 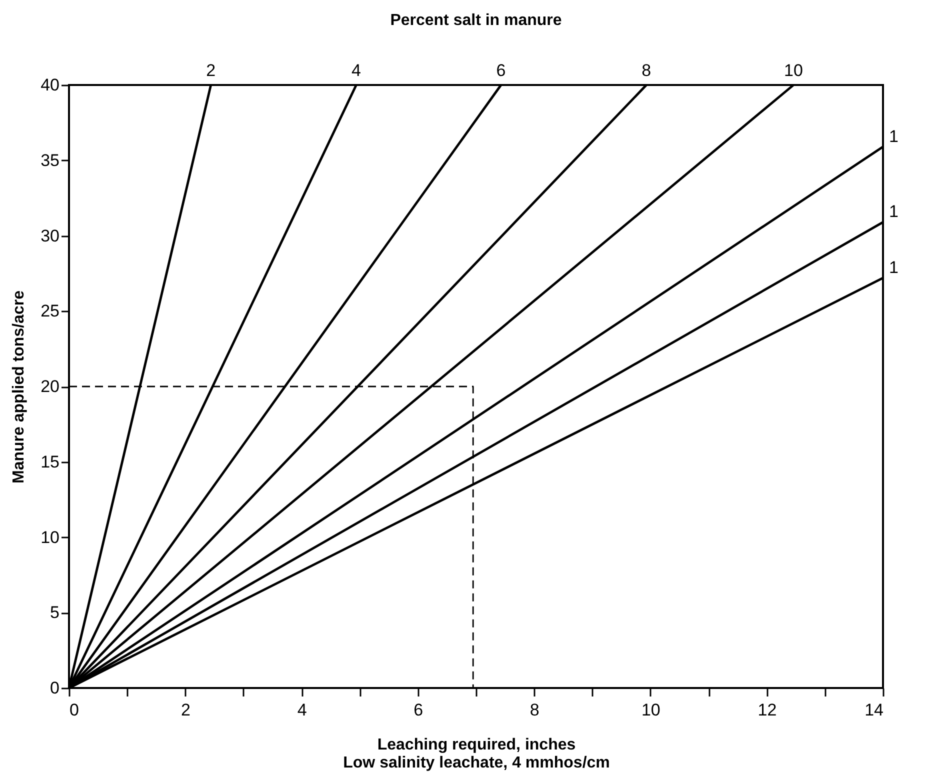 What do you see at coordinates (356, 70) in the screenshot?
I see `series-label: 4` at bounding box center [356, 70].